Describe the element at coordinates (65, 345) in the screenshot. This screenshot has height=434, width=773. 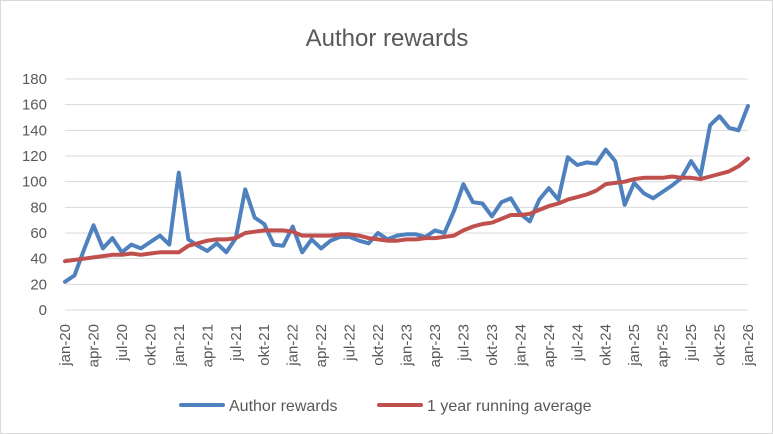
I see `x-tick-label: jan-20` at that location.